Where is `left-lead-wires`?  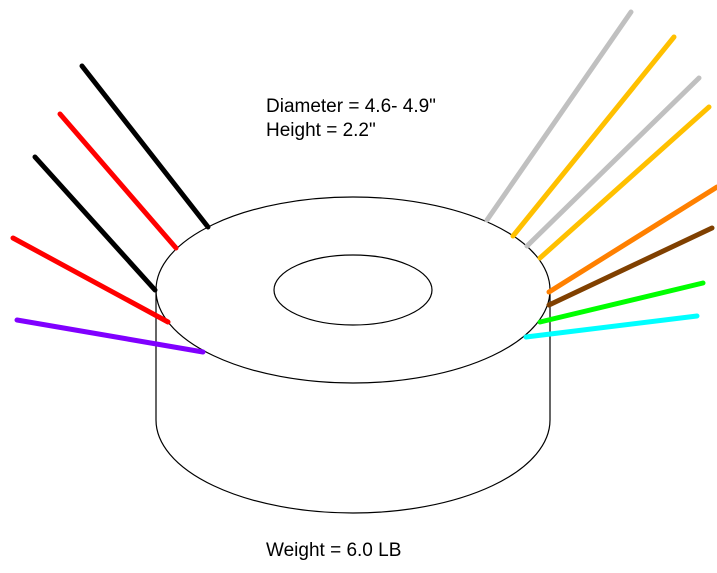
left-lead-wires is located at coordinates (110, 209).